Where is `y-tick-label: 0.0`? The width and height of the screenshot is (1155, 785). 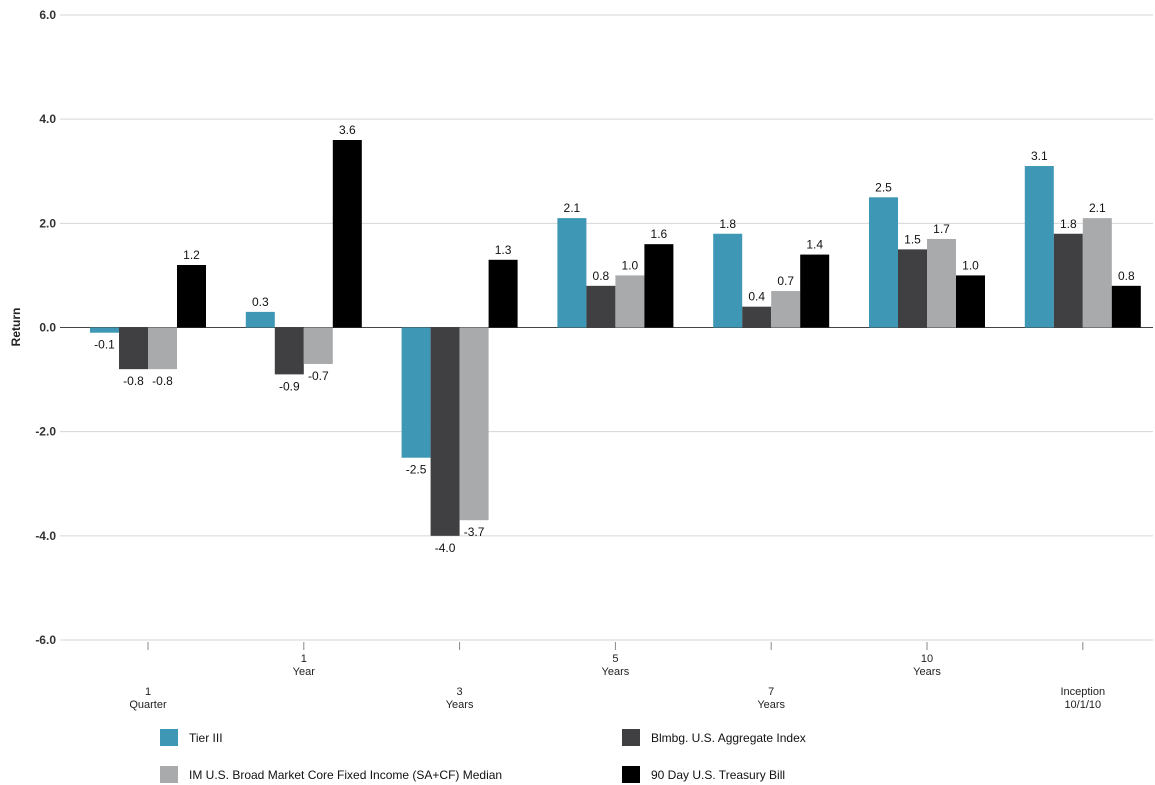
y-tick-label: 0.0 is located at coordinates (47, 328).